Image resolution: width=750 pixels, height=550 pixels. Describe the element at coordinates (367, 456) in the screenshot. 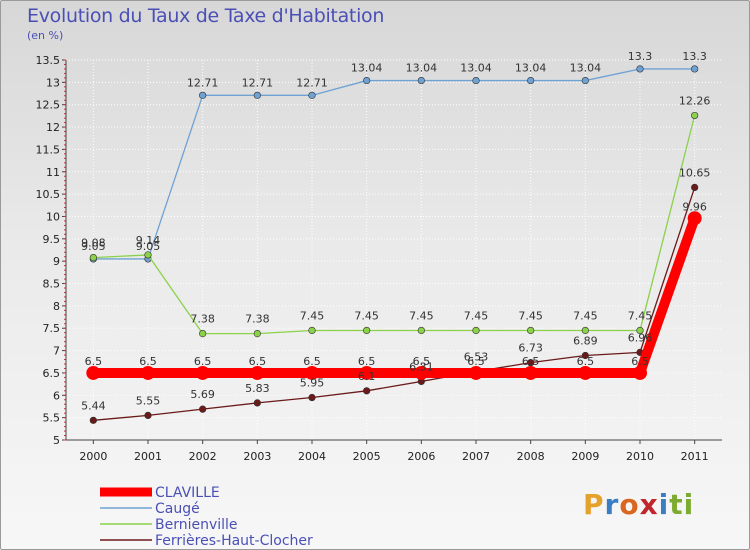

I see `x-tick-label: 2005` at that location.